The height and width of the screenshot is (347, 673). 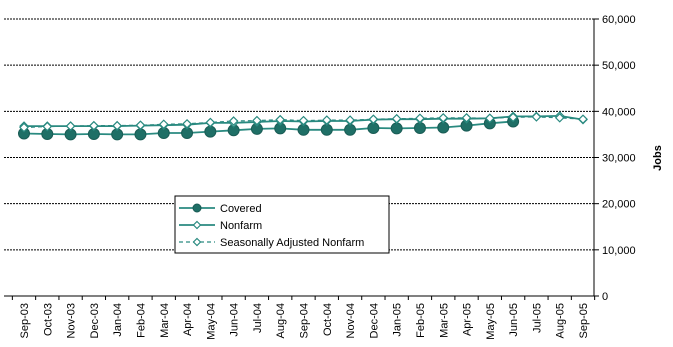 What do you see at coordinates (48, 319) in the screenshot?
I see `x-tick-label: Oct-03` at bounding box center [48, 319].